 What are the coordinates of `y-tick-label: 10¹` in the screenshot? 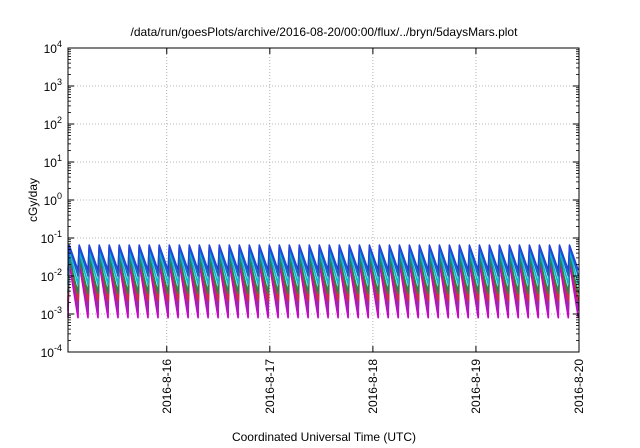 It's located at (53, 161).